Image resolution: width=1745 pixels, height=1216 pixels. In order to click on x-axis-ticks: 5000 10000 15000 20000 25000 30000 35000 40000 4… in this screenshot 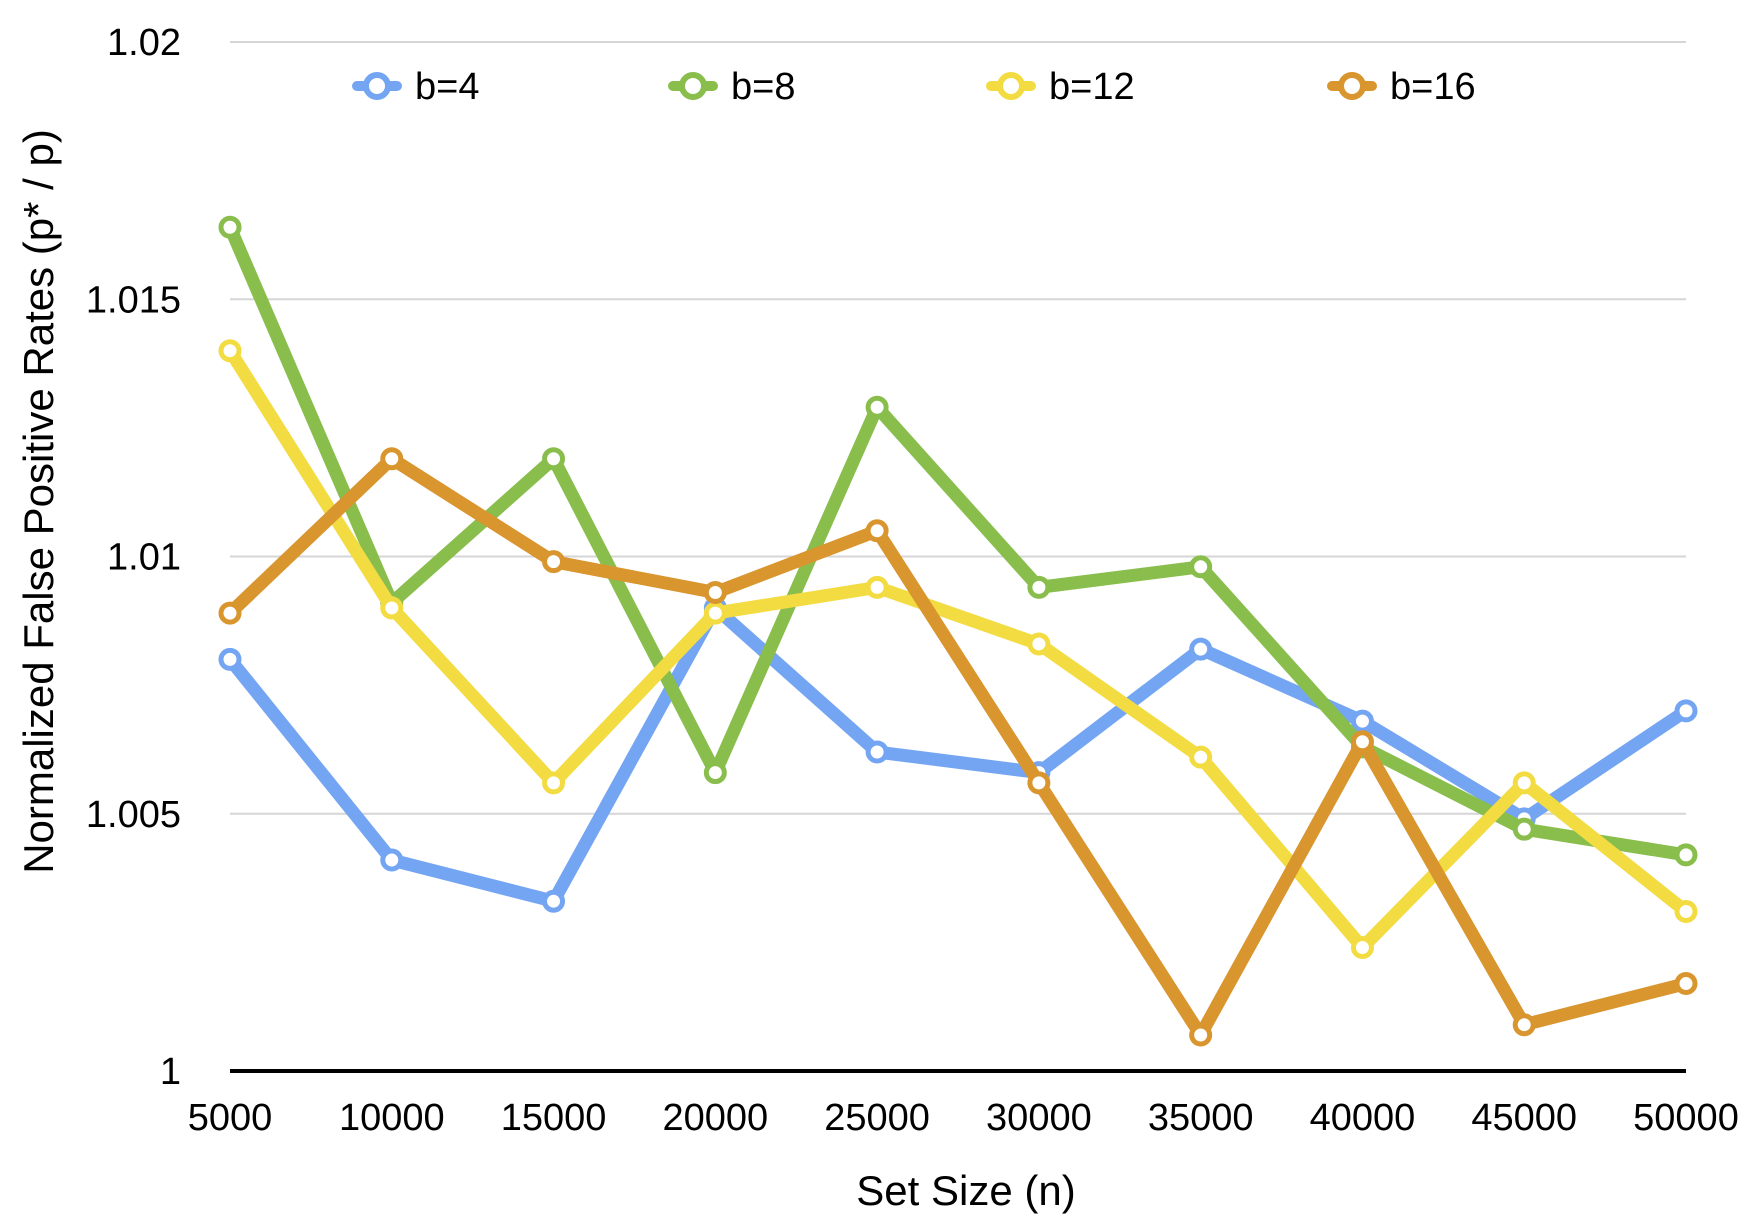, I will do `click(963, 1118)`.